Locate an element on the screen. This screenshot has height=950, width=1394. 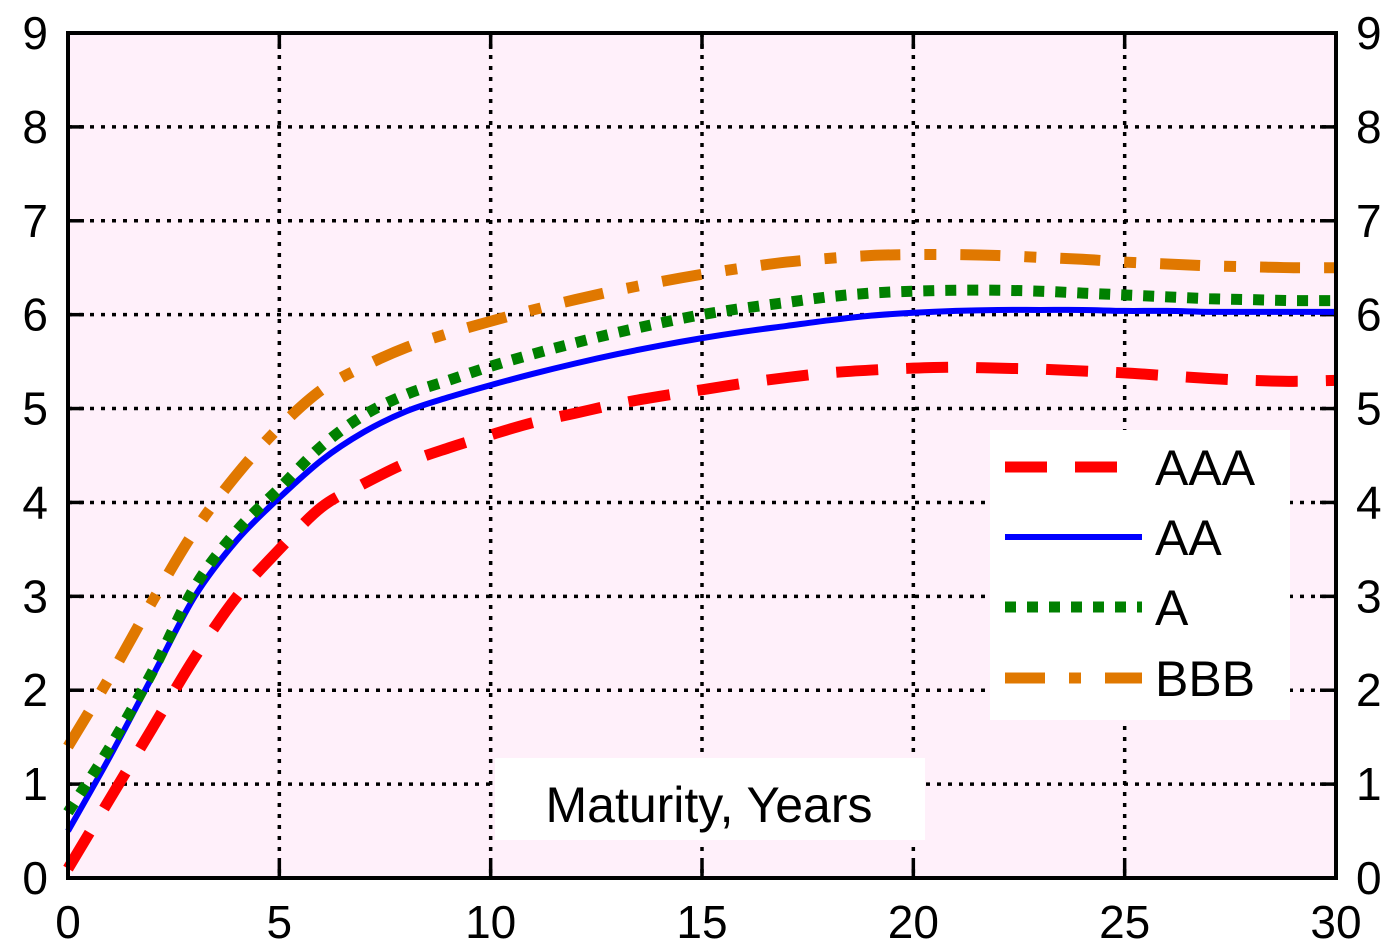
y-tick-label-left: 2 is located at coordinates (35, 690).